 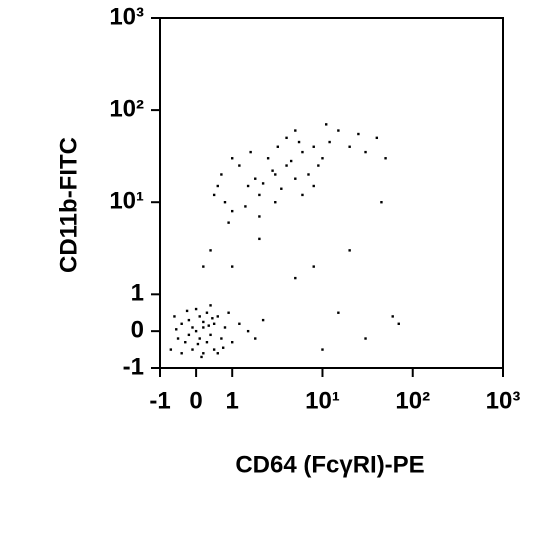 I want to click on x-tick-label: 0, so click(x=195, y=400).